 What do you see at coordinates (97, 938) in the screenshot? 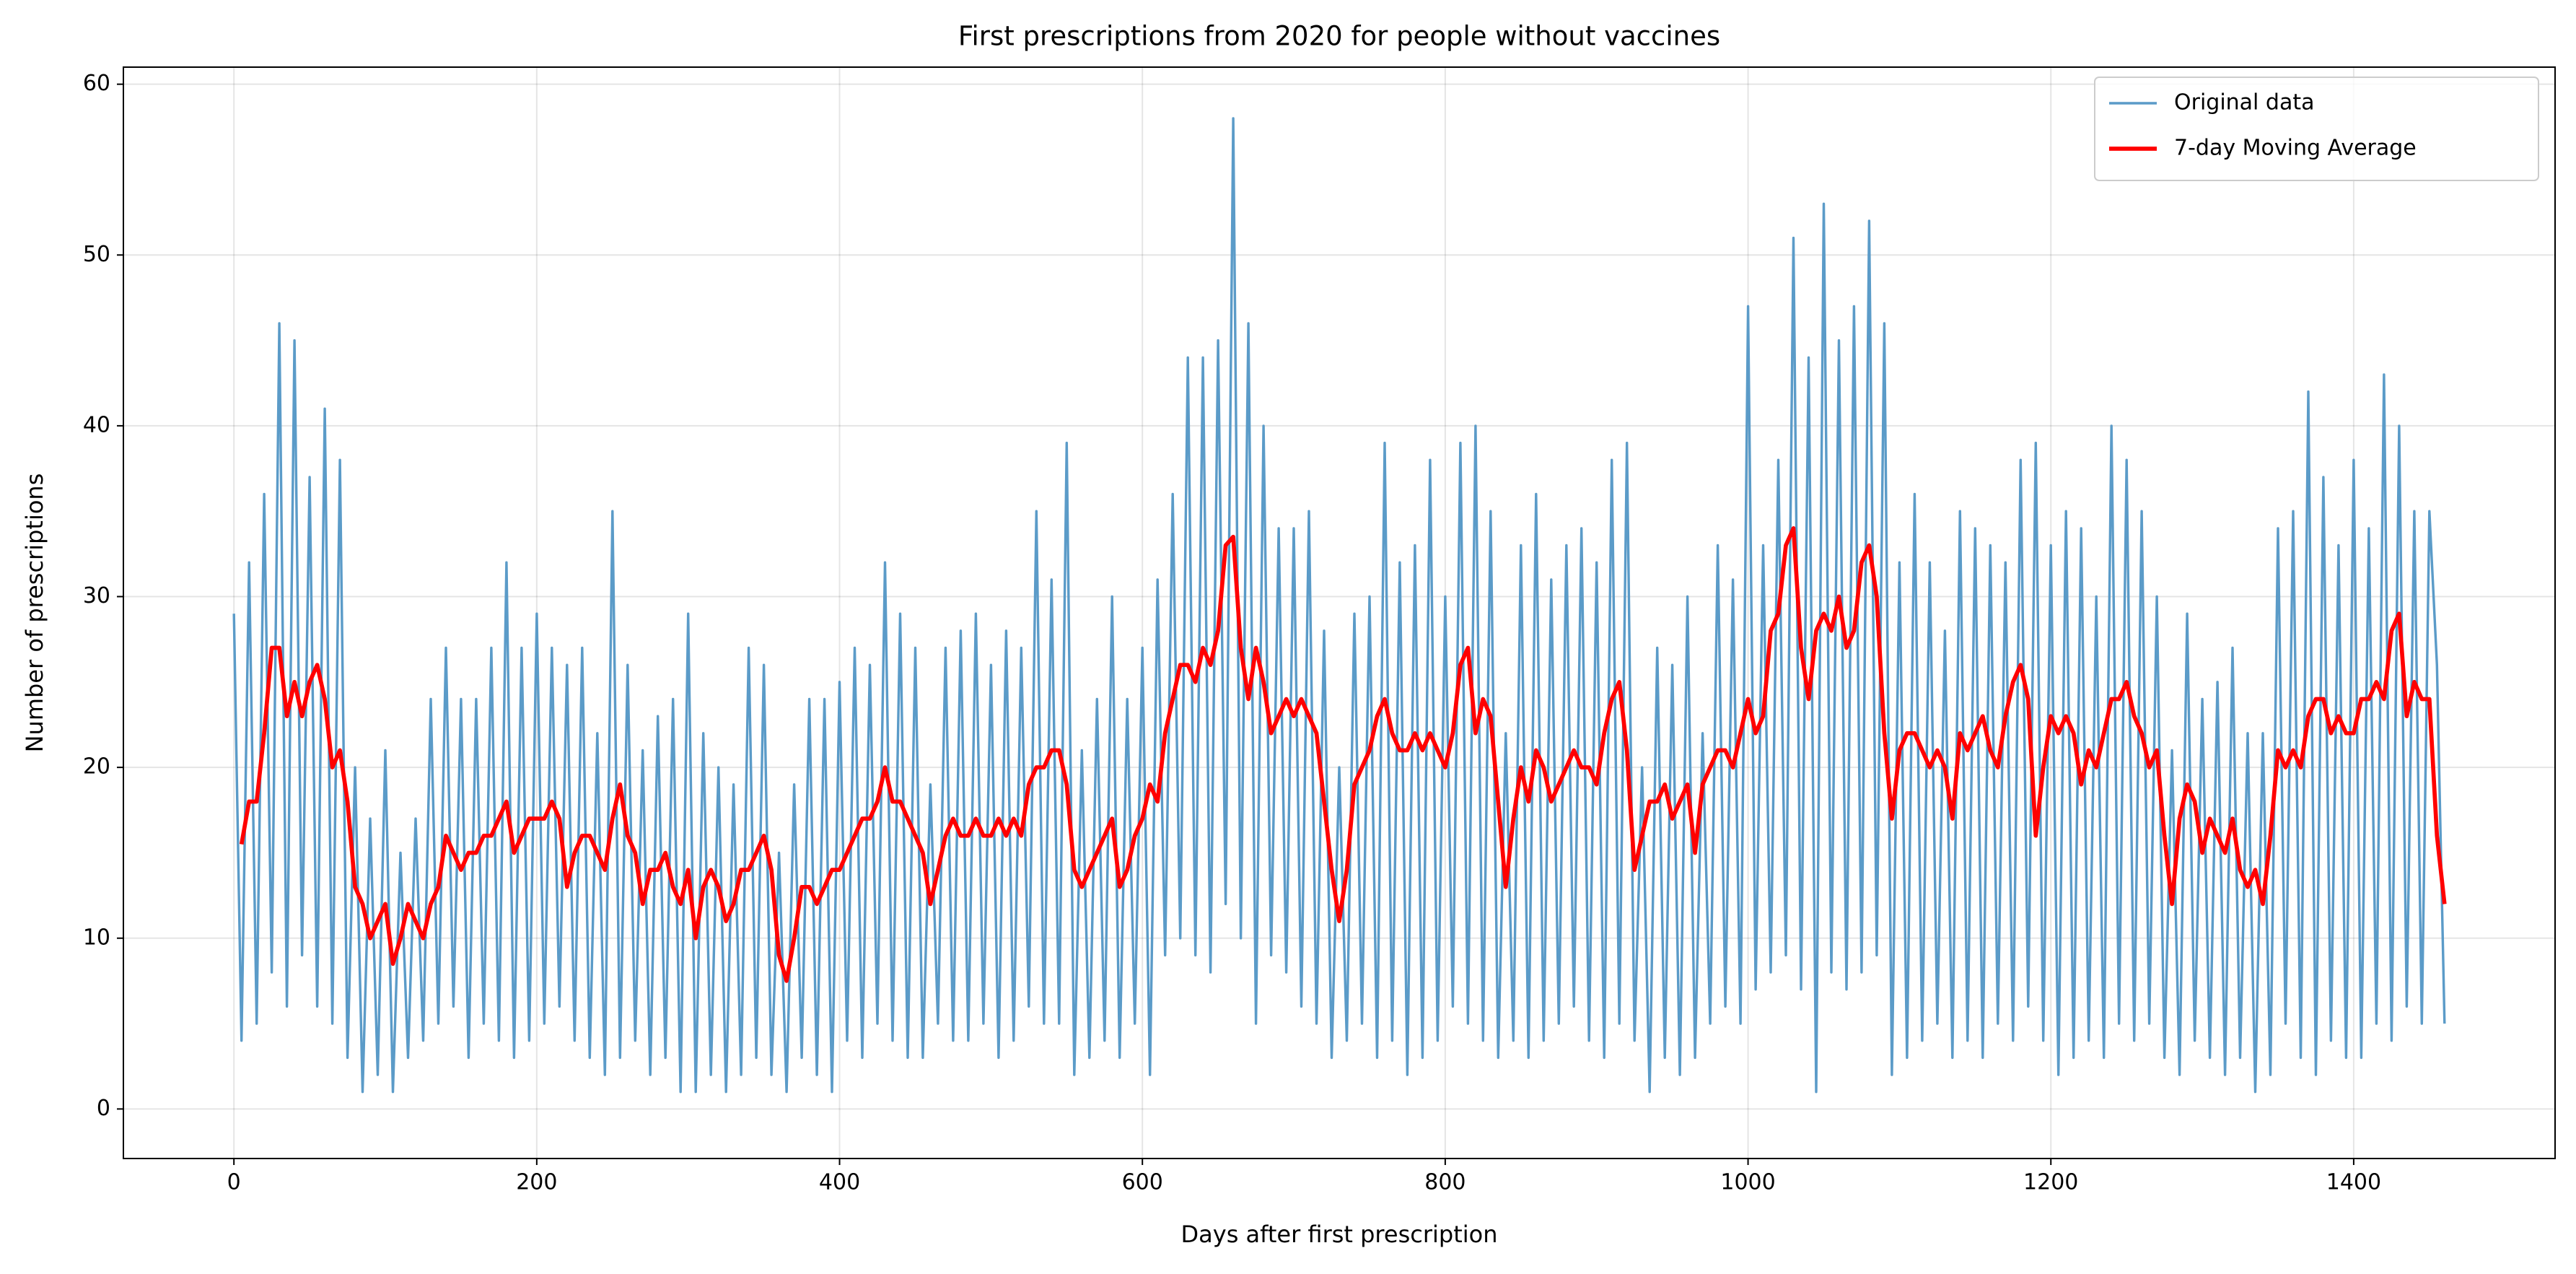
I see `y-tick-label: 10` at bounding box center [97, 938].